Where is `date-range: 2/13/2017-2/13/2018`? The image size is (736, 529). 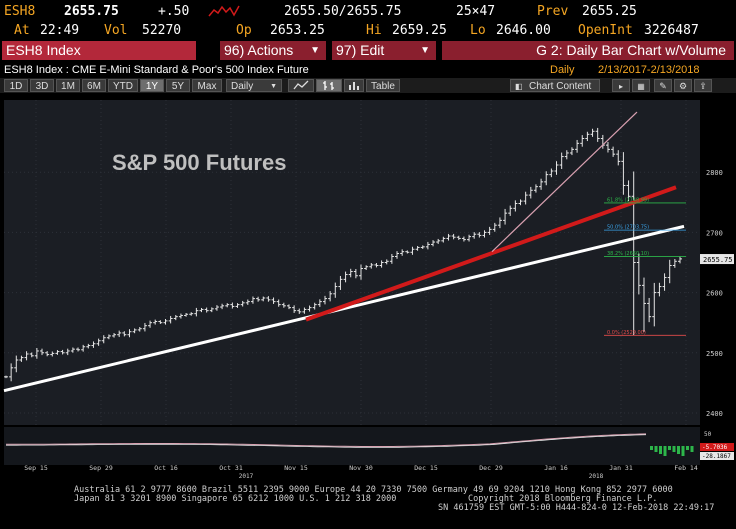
date-range: 2/13/2017-2/13/2018 is located at coordinates (649, 70).